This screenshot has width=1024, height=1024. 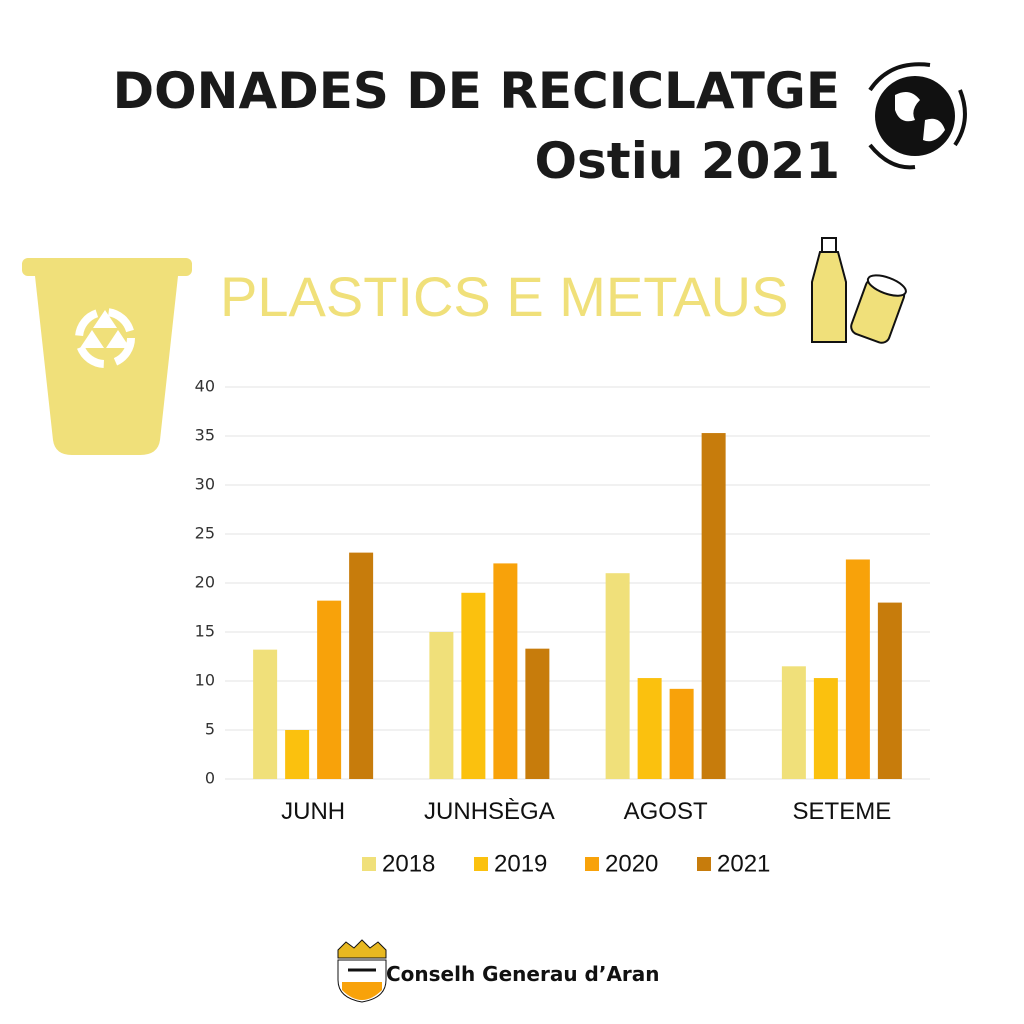 What do you see at coordinates (362, 971) in the screenshot?
I see `crest-icon` at bounding box center [362, 971].